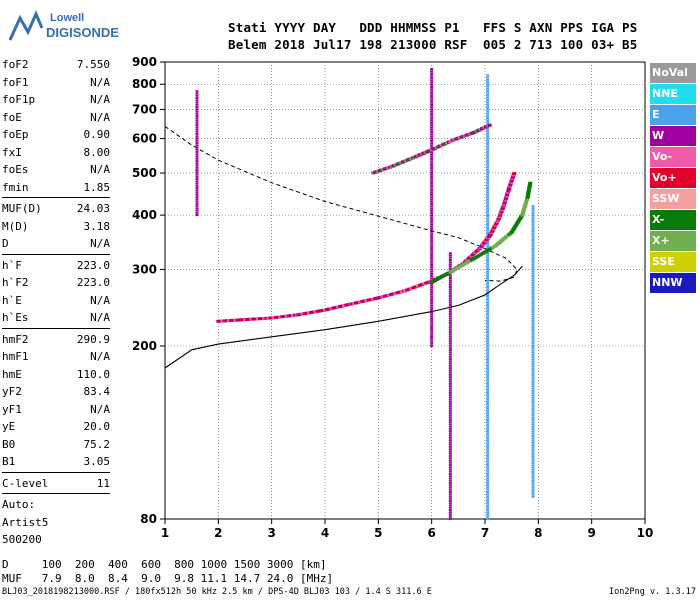 The width and height of the screenshot is (700, 600). I want to click on logo-text-top: Lowell, so click(67, 18).